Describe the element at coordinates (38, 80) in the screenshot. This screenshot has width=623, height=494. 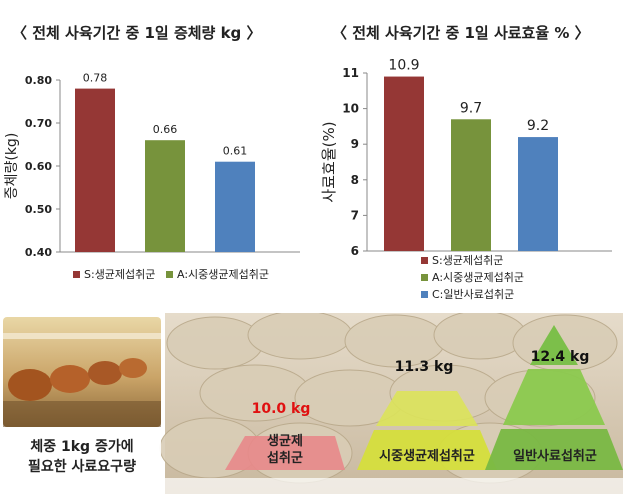
I see `y-tick-label: 0.80` at that location.